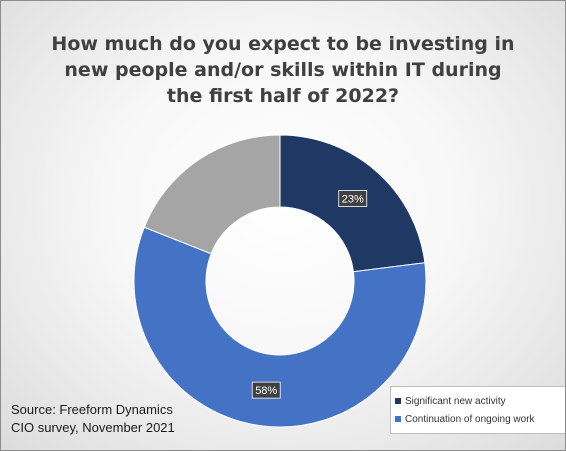  I want to click on legend-label-2: Continuation of ongoing work, so click(470, 419).